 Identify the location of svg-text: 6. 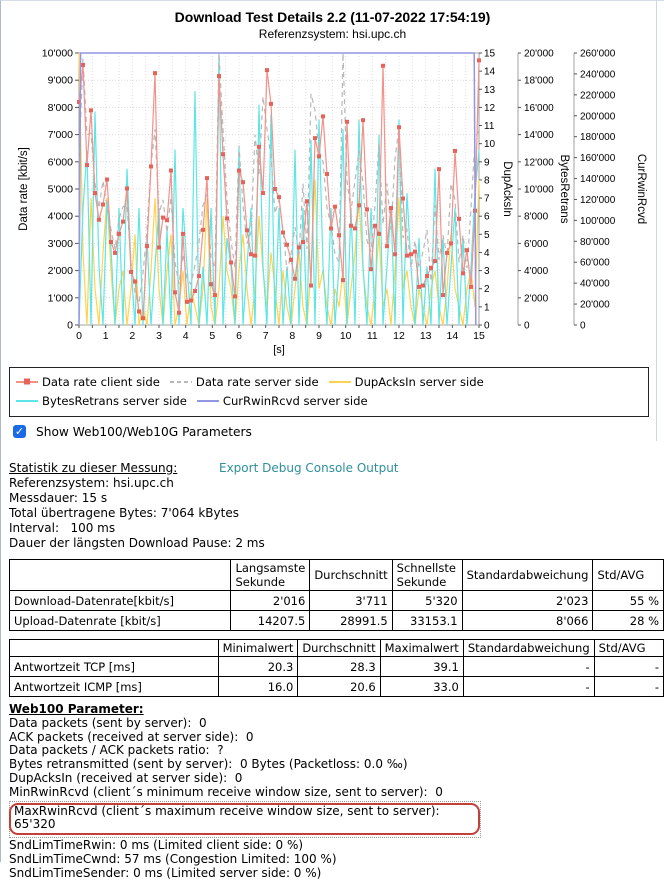
(239, 336).